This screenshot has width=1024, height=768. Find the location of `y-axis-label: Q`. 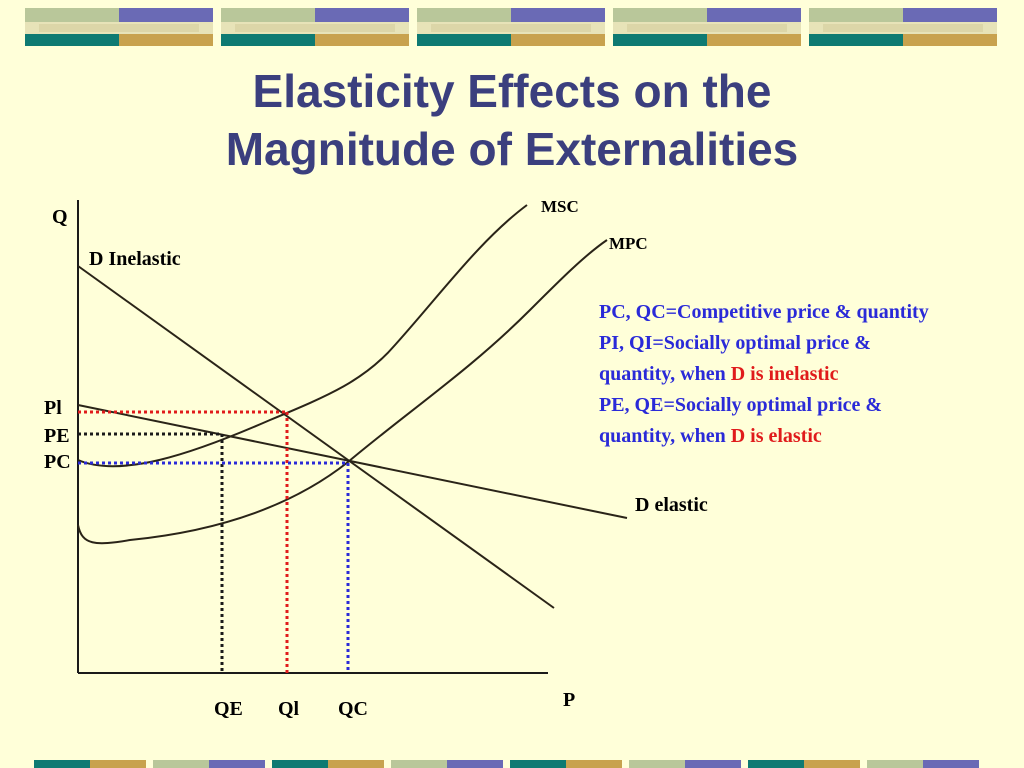

y-axis-label: Q is located at coordinates (60, 217).